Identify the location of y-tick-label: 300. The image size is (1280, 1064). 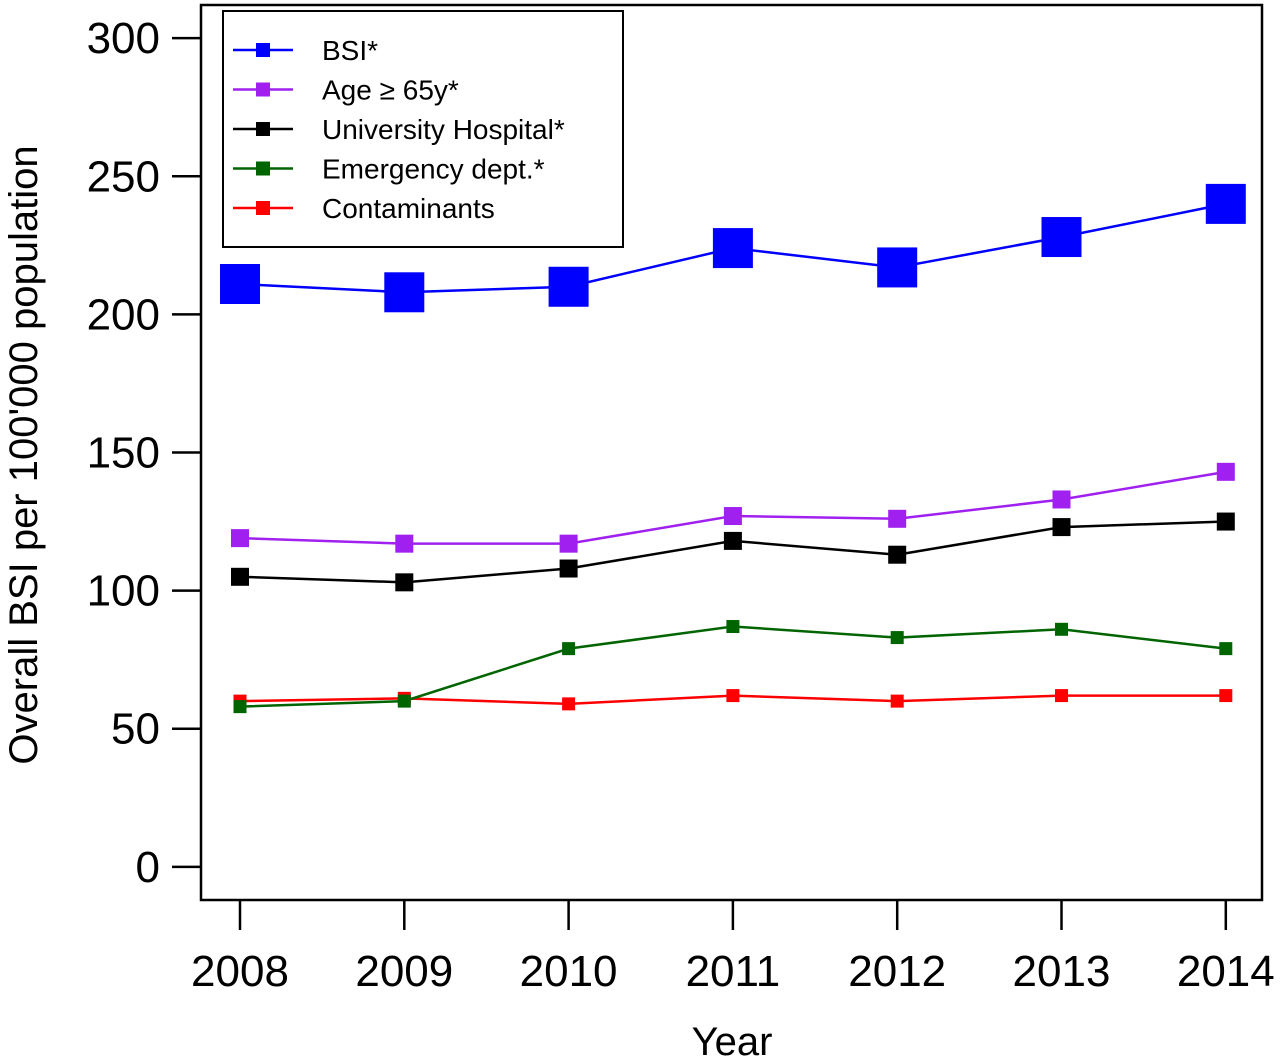
(123, 38).